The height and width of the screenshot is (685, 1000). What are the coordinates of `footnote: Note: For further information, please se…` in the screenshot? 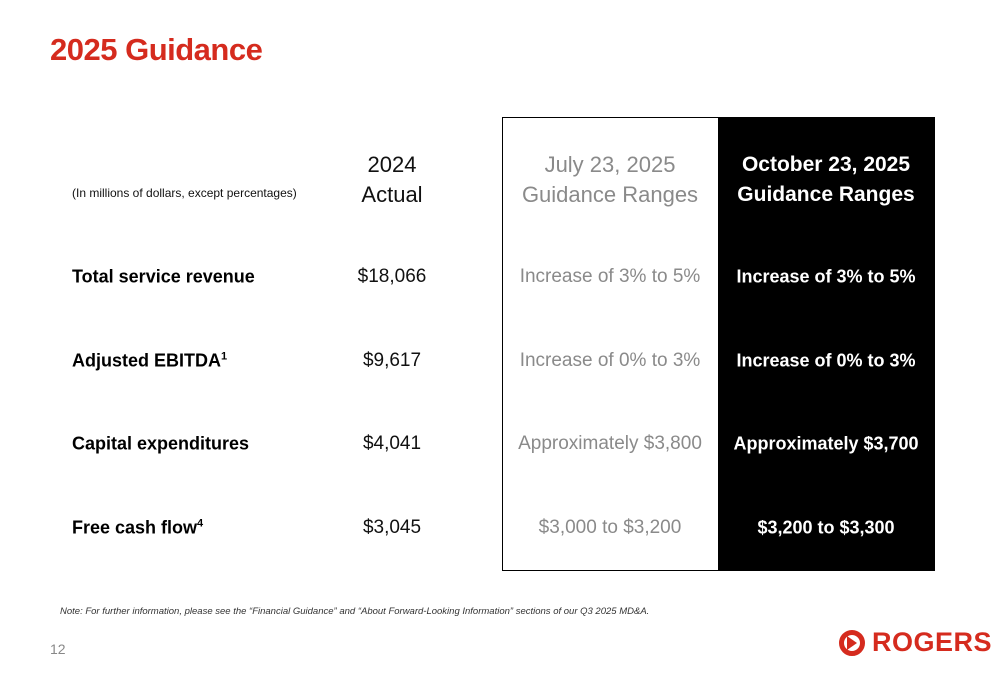 It's located at (355, 611).